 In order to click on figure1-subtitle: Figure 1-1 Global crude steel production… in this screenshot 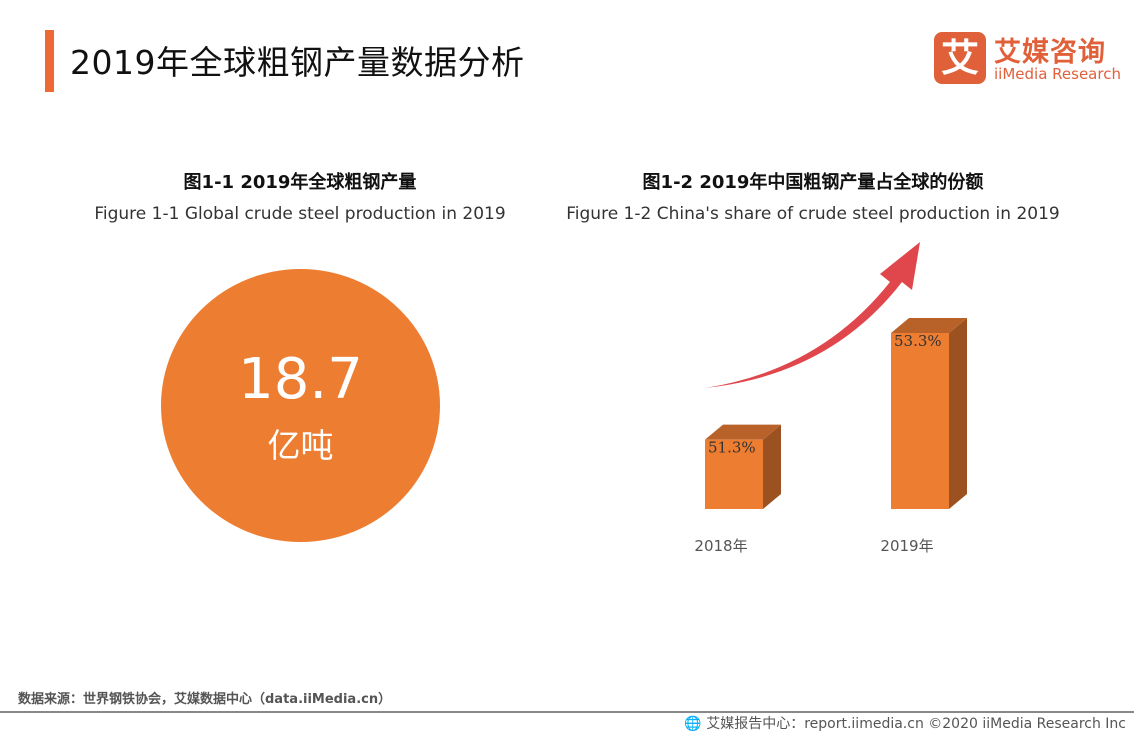, I will do `click(300, 214)`.